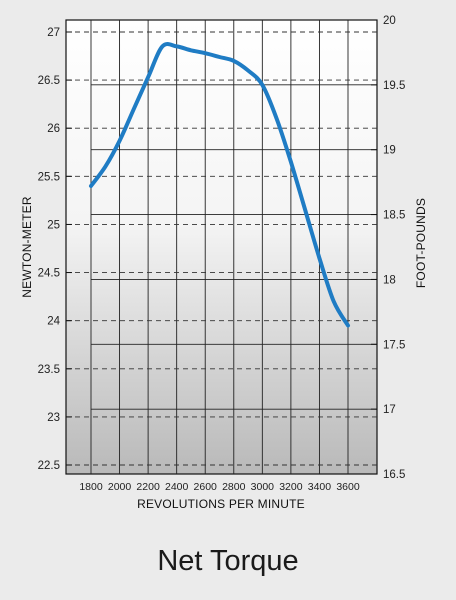 This screenshot has height=600, width=456. What do you see at coordinates (49, 370) in the screenshot?
I see `y-tick-label: 23.5` at bounding box center [49, 370].